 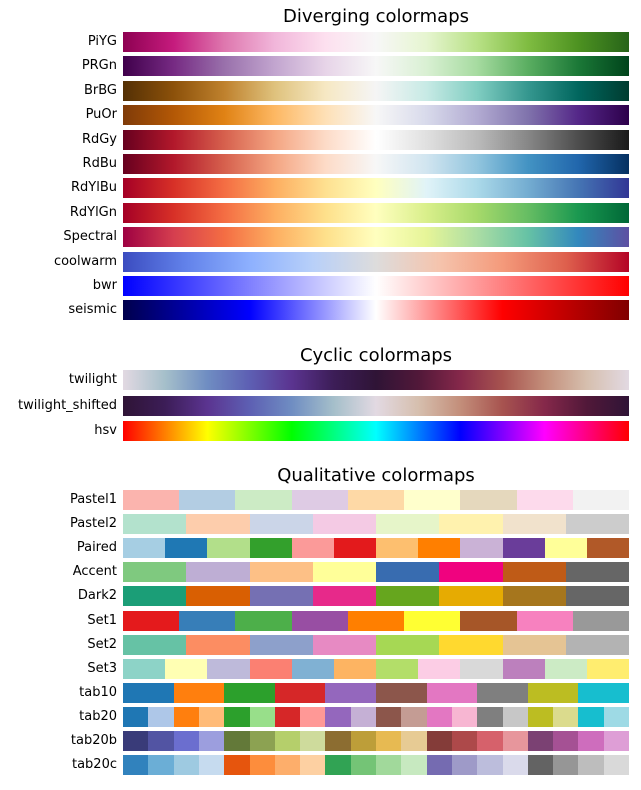 I want to click on colormap-label: twilight_shifted, so click(x=67, y=405).